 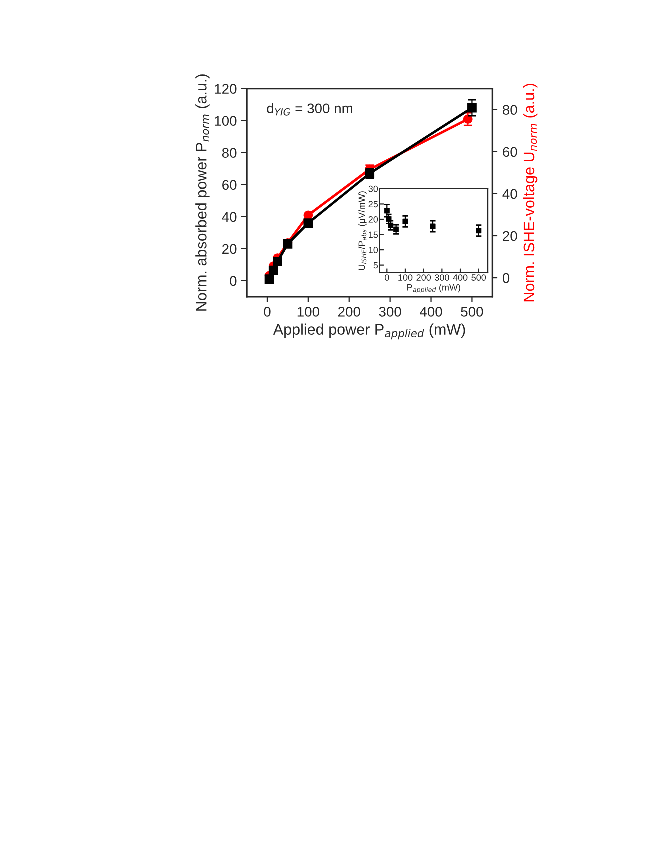 What do you see at coordinates (203, 192) in the screenshot?
I see `y-axis-title: Norm. absorbed power P$_{norm}$ (a.u.)` at bounding box center [203, 192].